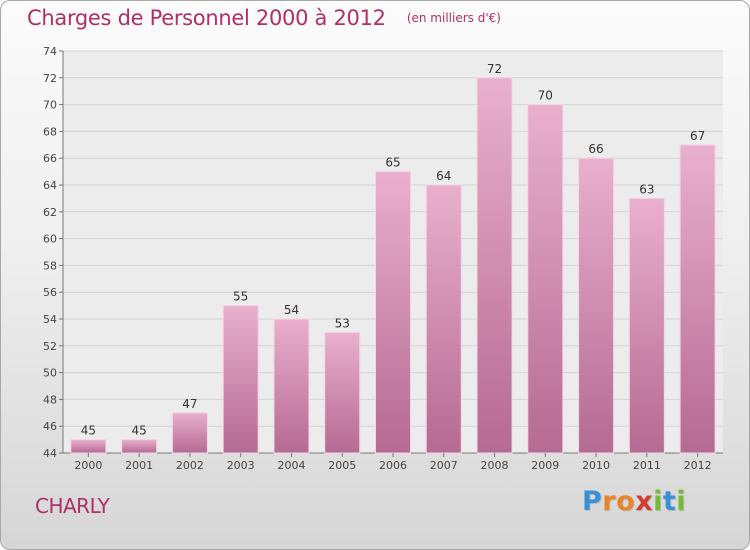 Image resolution: width=750 pixels, height=550 pixels. I want to click on x-tick-label: 2007, so click(444, 465).